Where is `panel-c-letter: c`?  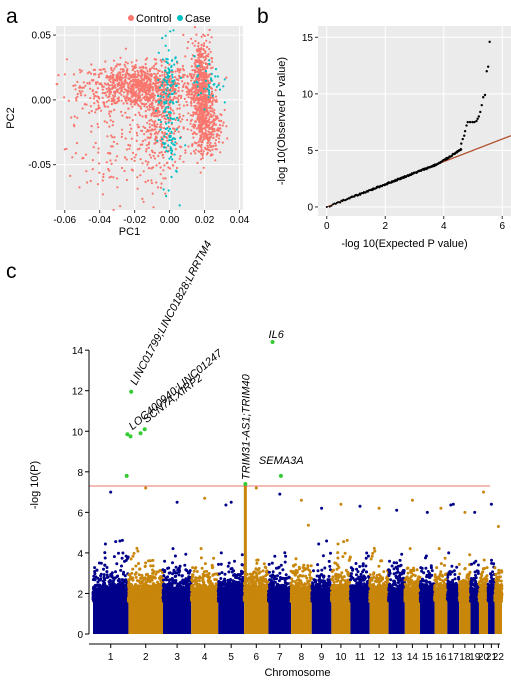
panel-c-letter: c is located at coordinates (11, 271).